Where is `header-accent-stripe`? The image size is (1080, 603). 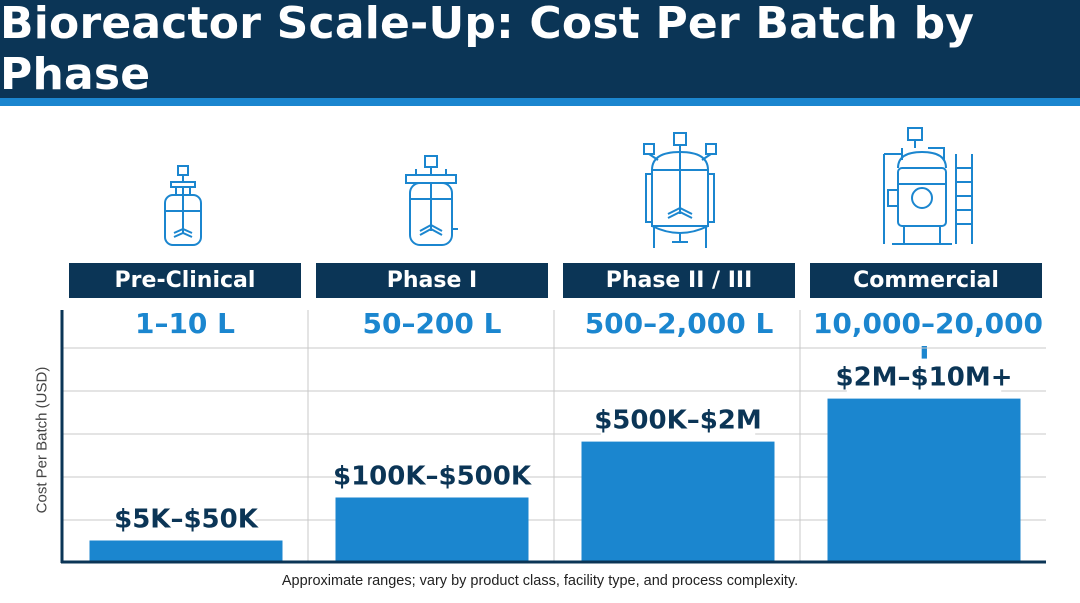 header-accent-stripe is located at coordinates (540, 102).